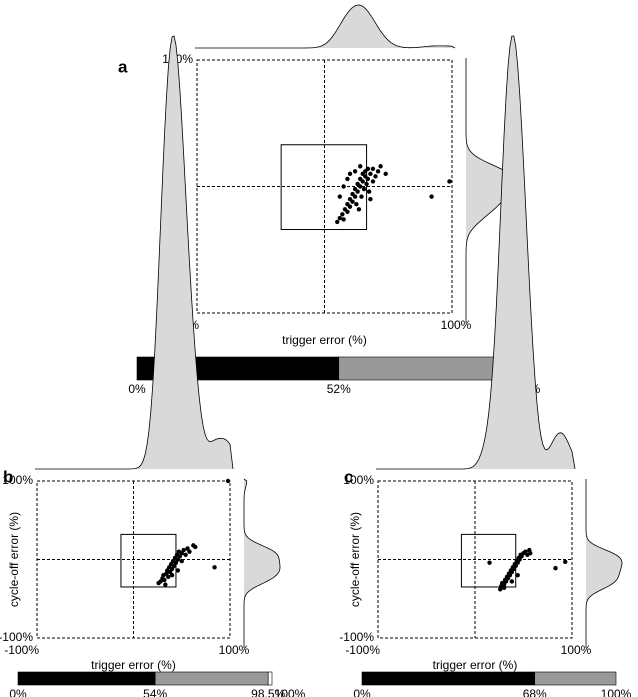 The width and height of the screenshot is (638, 697). Describe the element at coordinates (325, 26) in the screenshot. I see `marginal-x` at that location.